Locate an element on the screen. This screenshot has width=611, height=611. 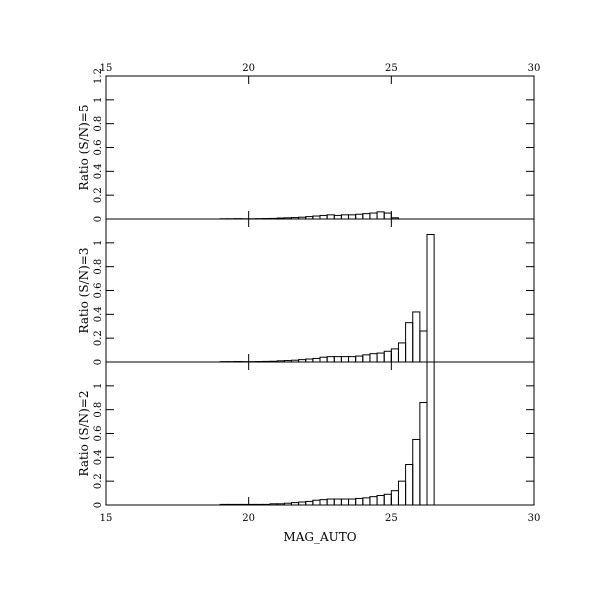
y-axis-label: Ratio (S/N)=2 is located at coordinates (84, 434).